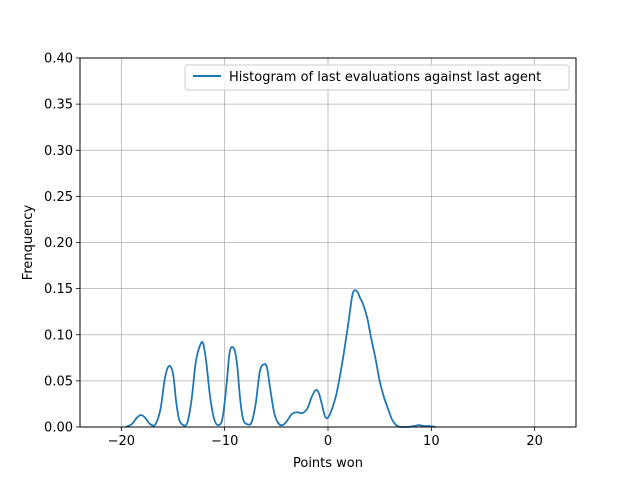 This screenshot has height=480, width=640. I want to click on y-tick-label: 0.30, so click(58, 151).